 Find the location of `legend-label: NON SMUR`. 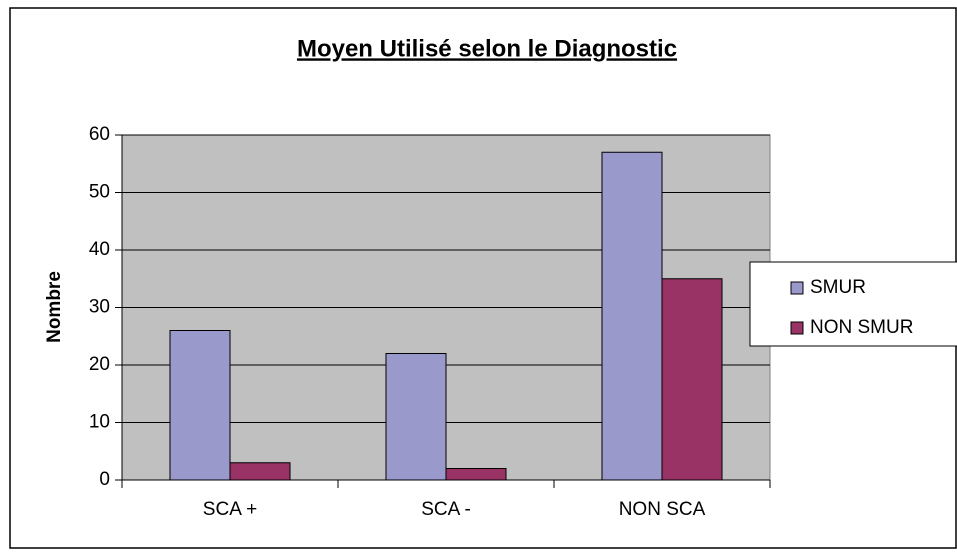

legend-label: NON SMUR is located at coordinates (861, 327).